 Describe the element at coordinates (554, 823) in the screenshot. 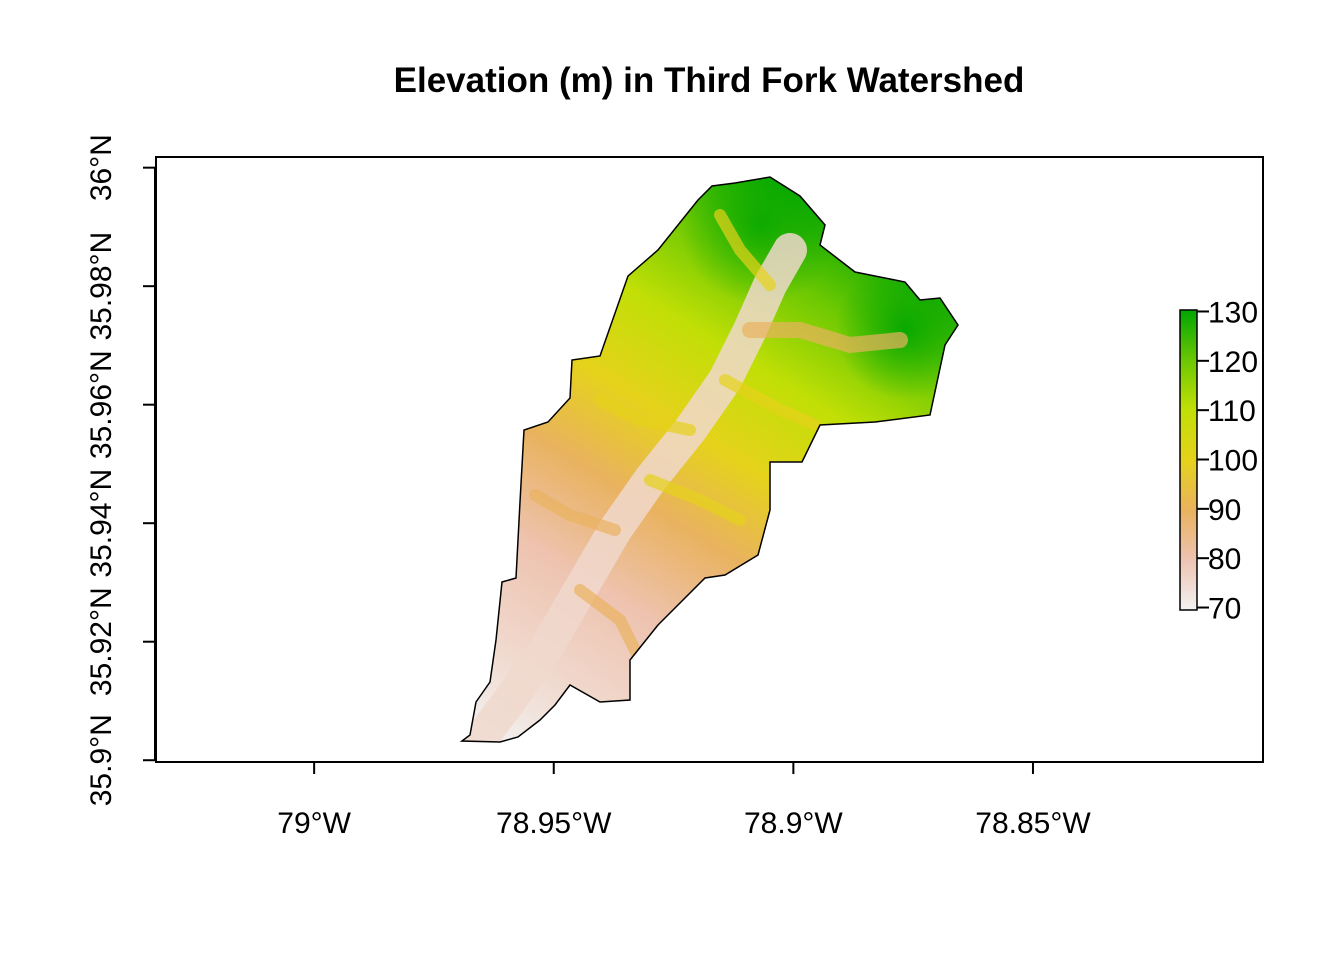

I see `x-tick-label: 78.95°W` at that location.